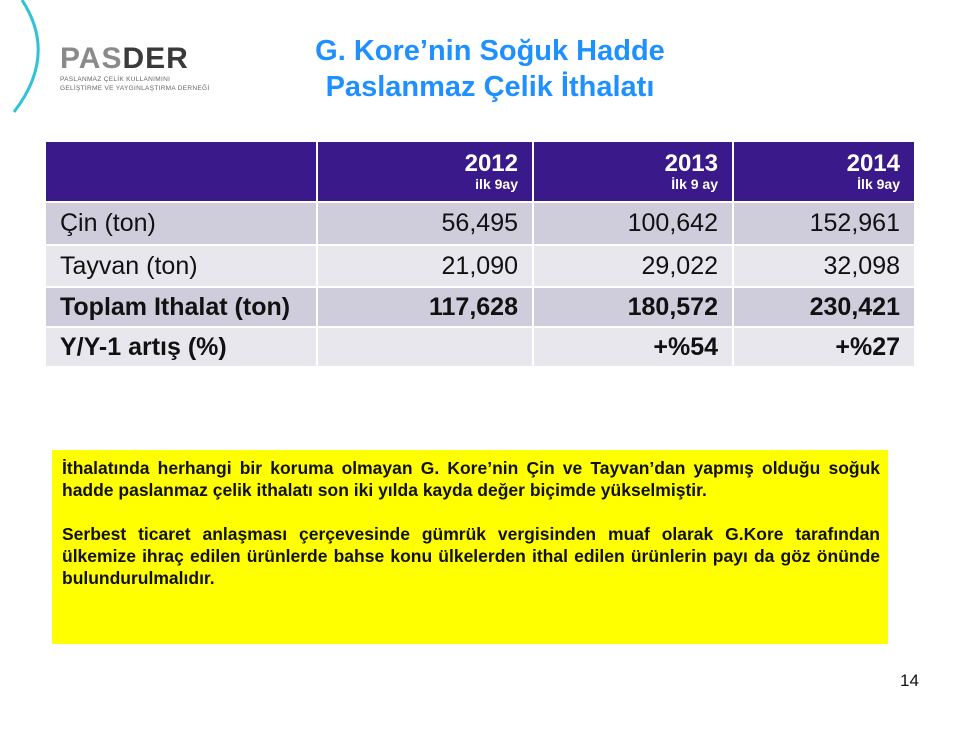 The width and height of the screenshot is (976, 733). What do you see at coordinates (181, 347) in the screenshot?
I see `row-label: Y/Y-1 artış (%)` at bounding box center [181, 347].